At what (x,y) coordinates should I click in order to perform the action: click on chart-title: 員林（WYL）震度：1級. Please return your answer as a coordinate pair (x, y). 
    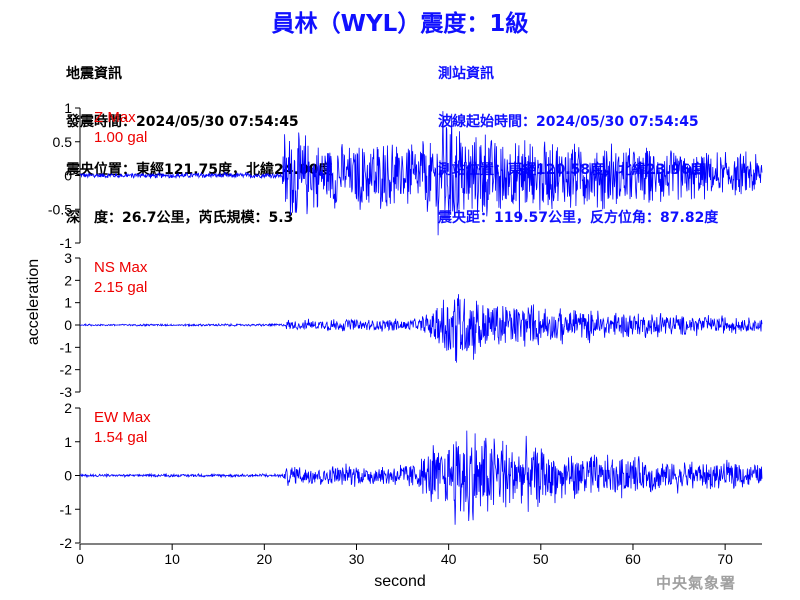
    Looking at the image, I should click on (400, 24).